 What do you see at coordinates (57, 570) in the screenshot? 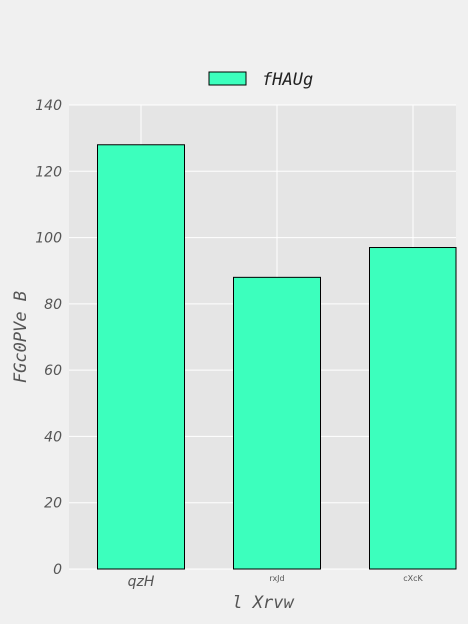
I see `y-tick-label: 0` at bounding box center [57, 570].